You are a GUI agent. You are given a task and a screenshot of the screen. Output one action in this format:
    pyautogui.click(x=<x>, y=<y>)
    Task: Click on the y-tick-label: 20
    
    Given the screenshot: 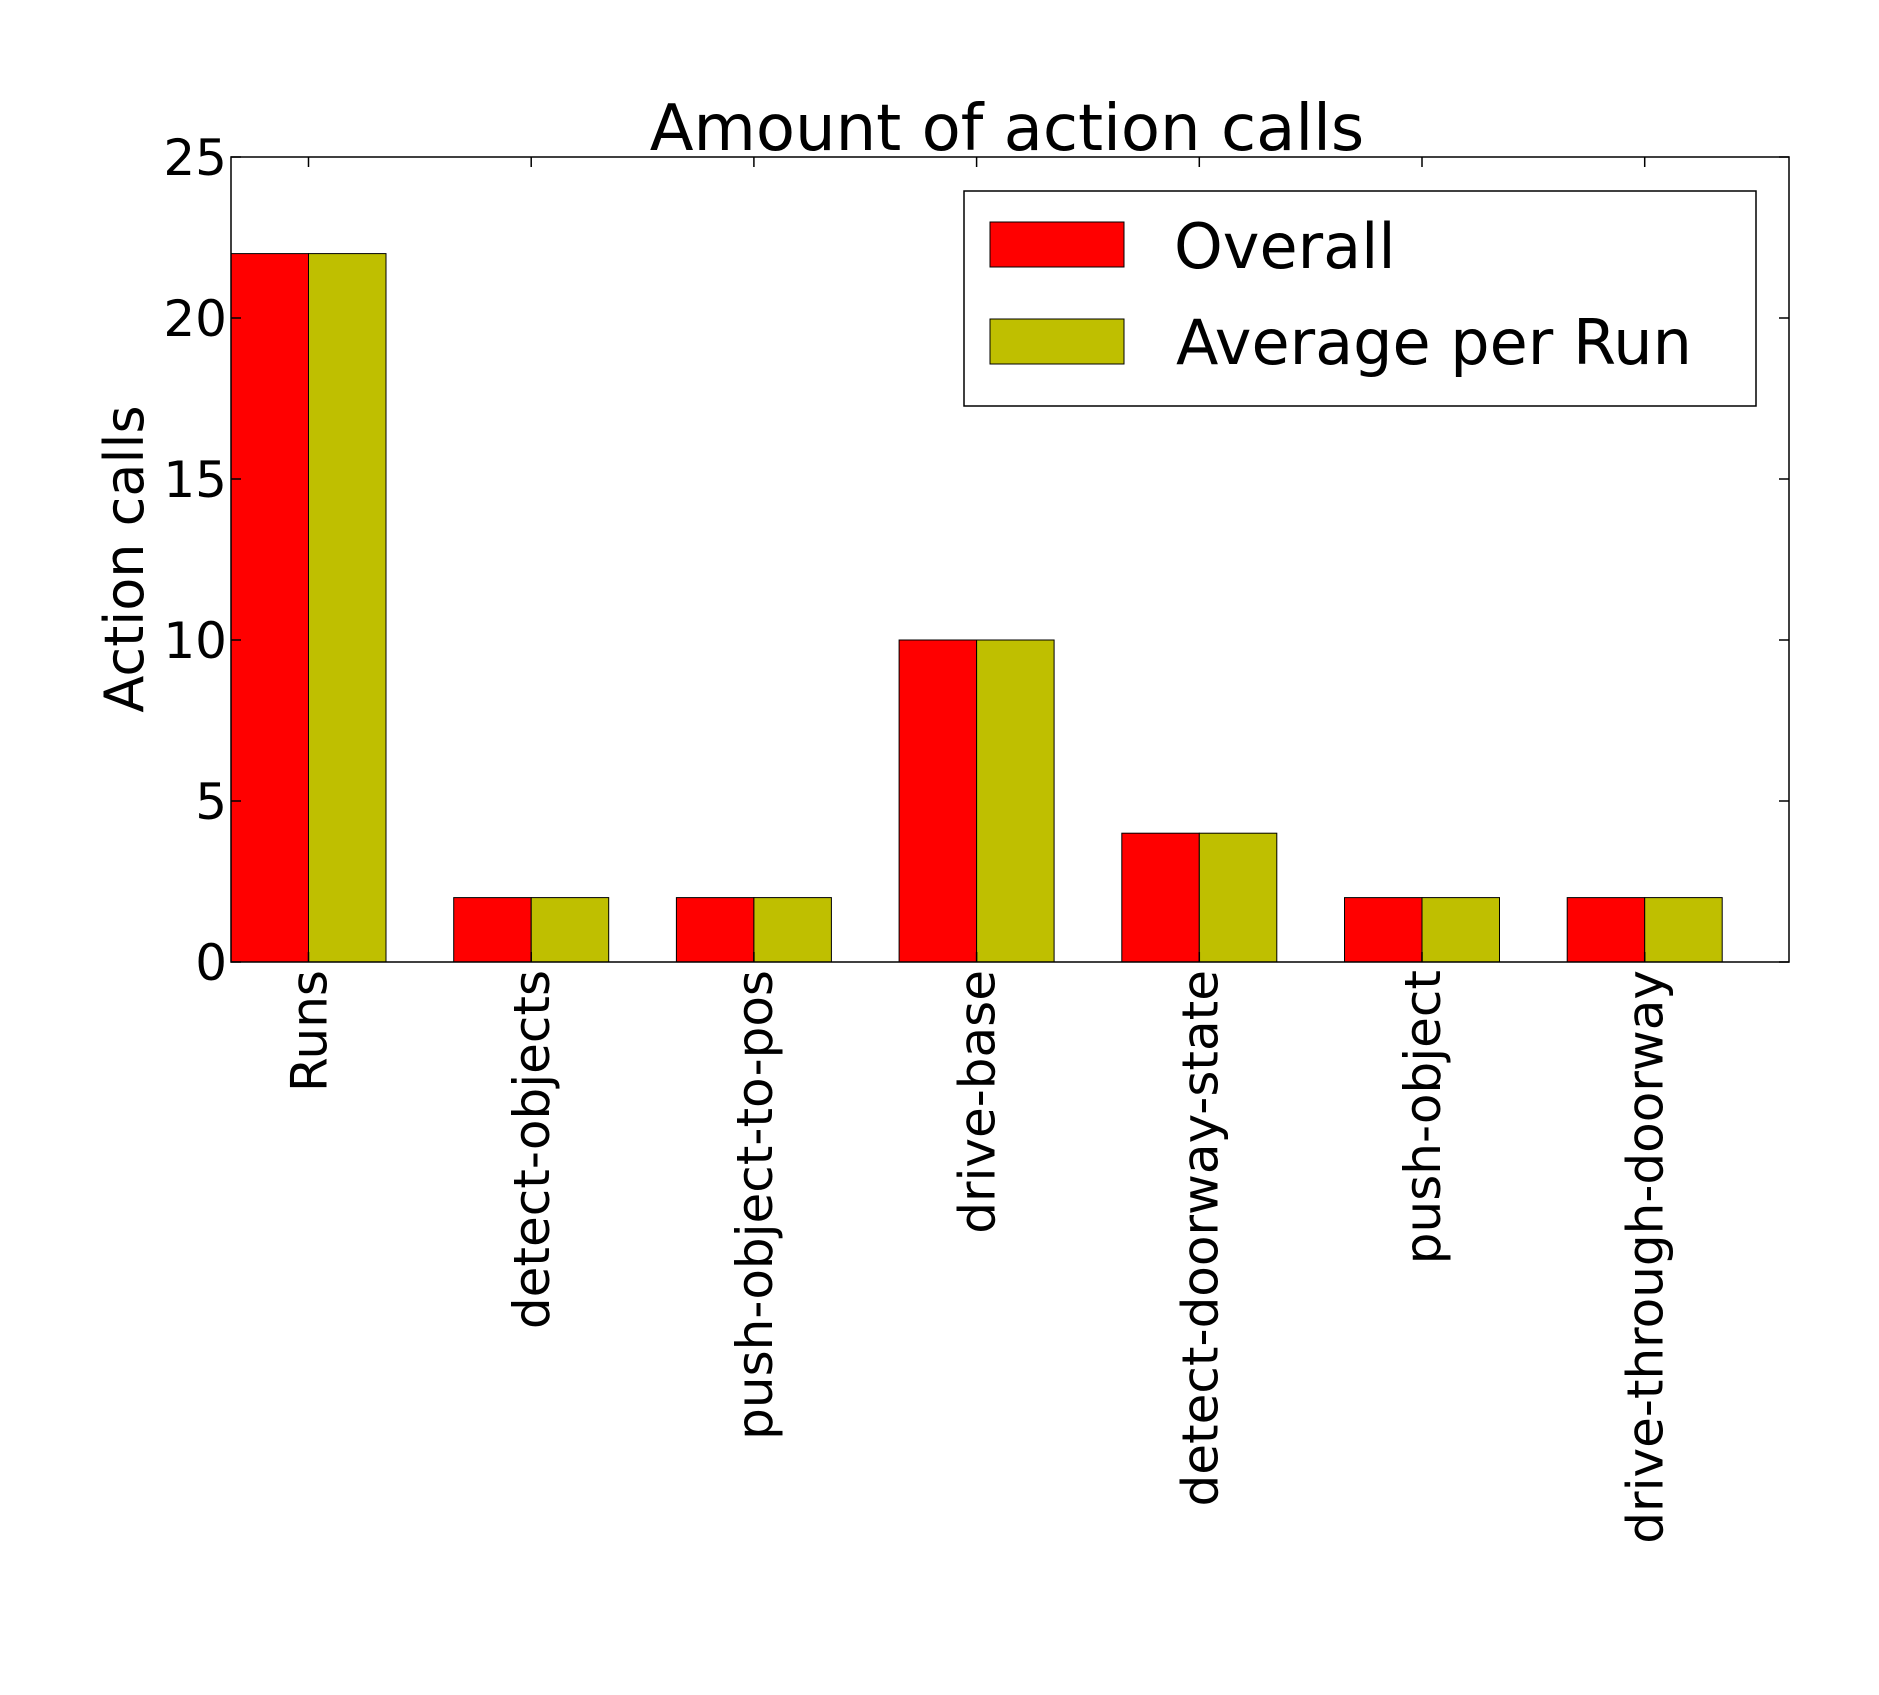 What is the action you would take?
    pyautogui.click(x=195, y=319)
    